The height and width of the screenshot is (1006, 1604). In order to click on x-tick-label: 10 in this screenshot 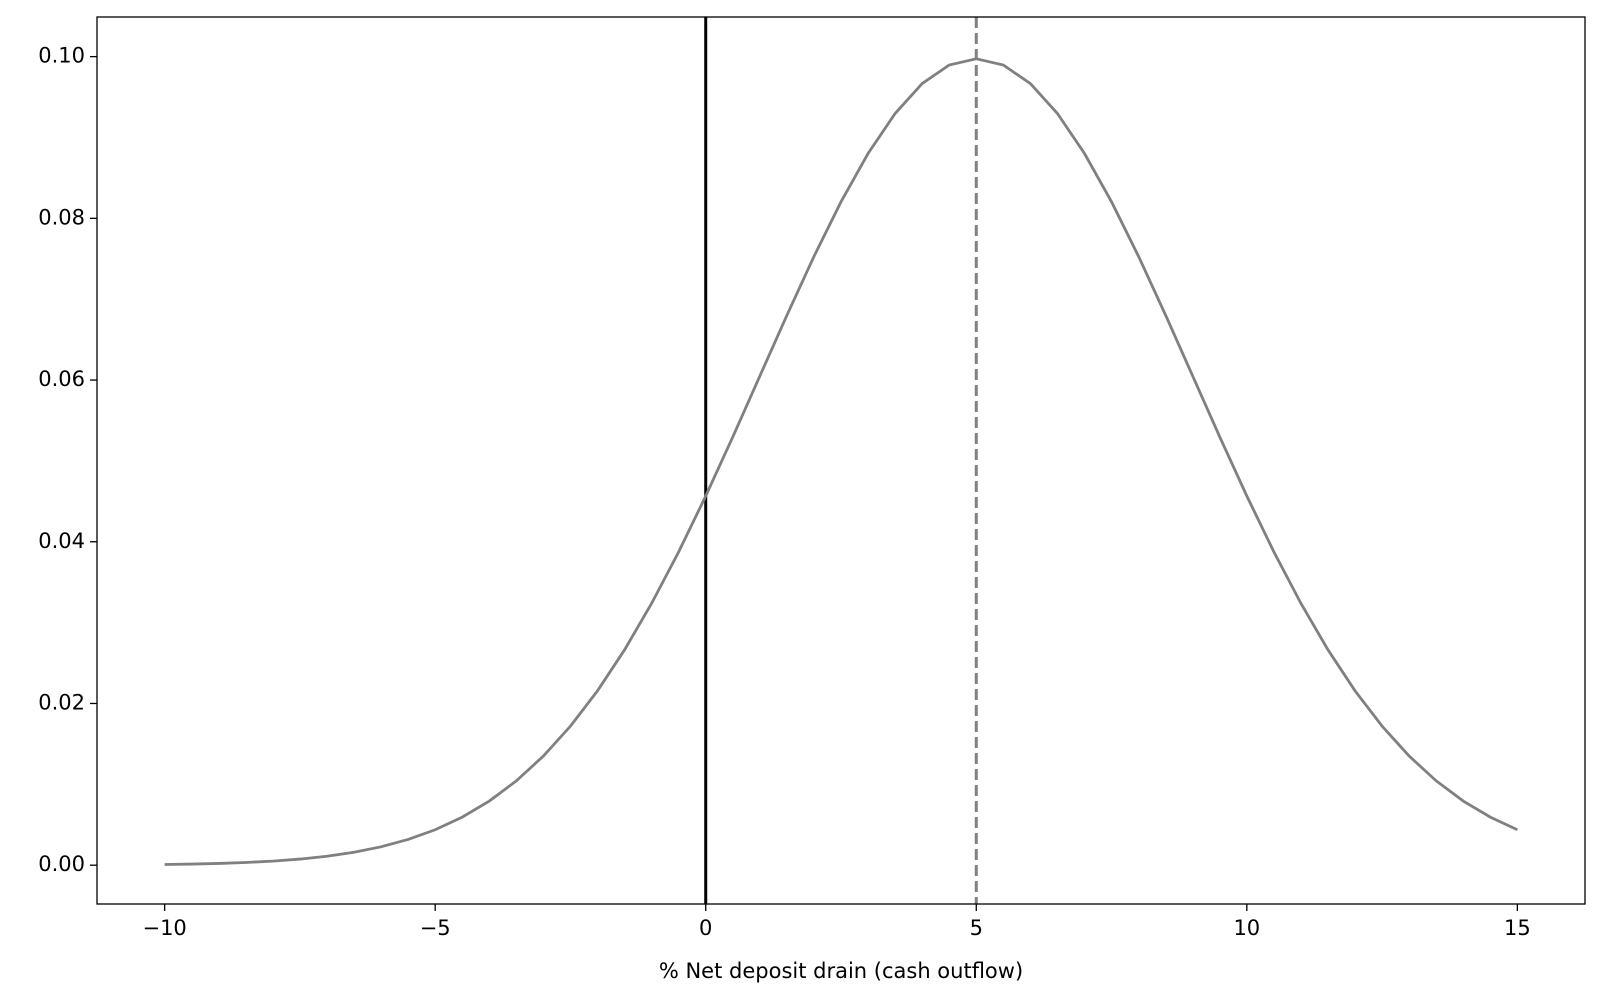, I will do `click(1246, 928)`.